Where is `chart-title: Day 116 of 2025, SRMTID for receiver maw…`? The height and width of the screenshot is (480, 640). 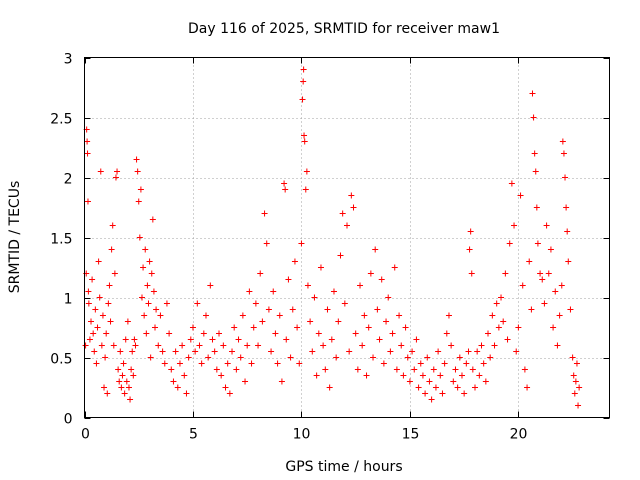
chart-title: Day 116 of 2025, SRMTID for receiver maw… is located at coordinates (344, 29).